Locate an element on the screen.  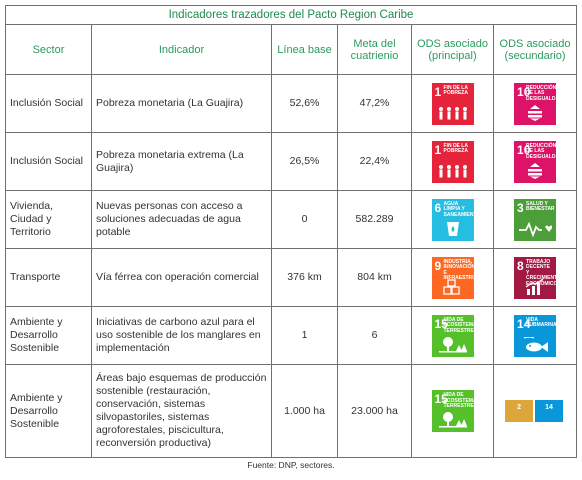
header-sector: Sector is located at coordinates (48, 49).